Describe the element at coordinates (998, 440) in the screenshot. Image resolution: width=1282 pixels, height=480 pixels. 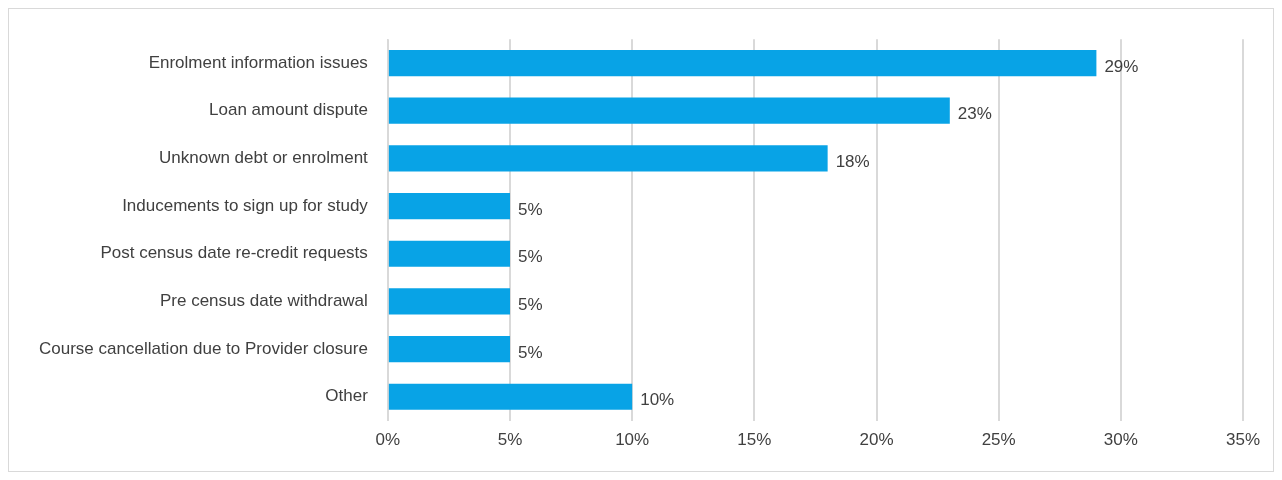
I see `x-tick-label: 25%` at that location.